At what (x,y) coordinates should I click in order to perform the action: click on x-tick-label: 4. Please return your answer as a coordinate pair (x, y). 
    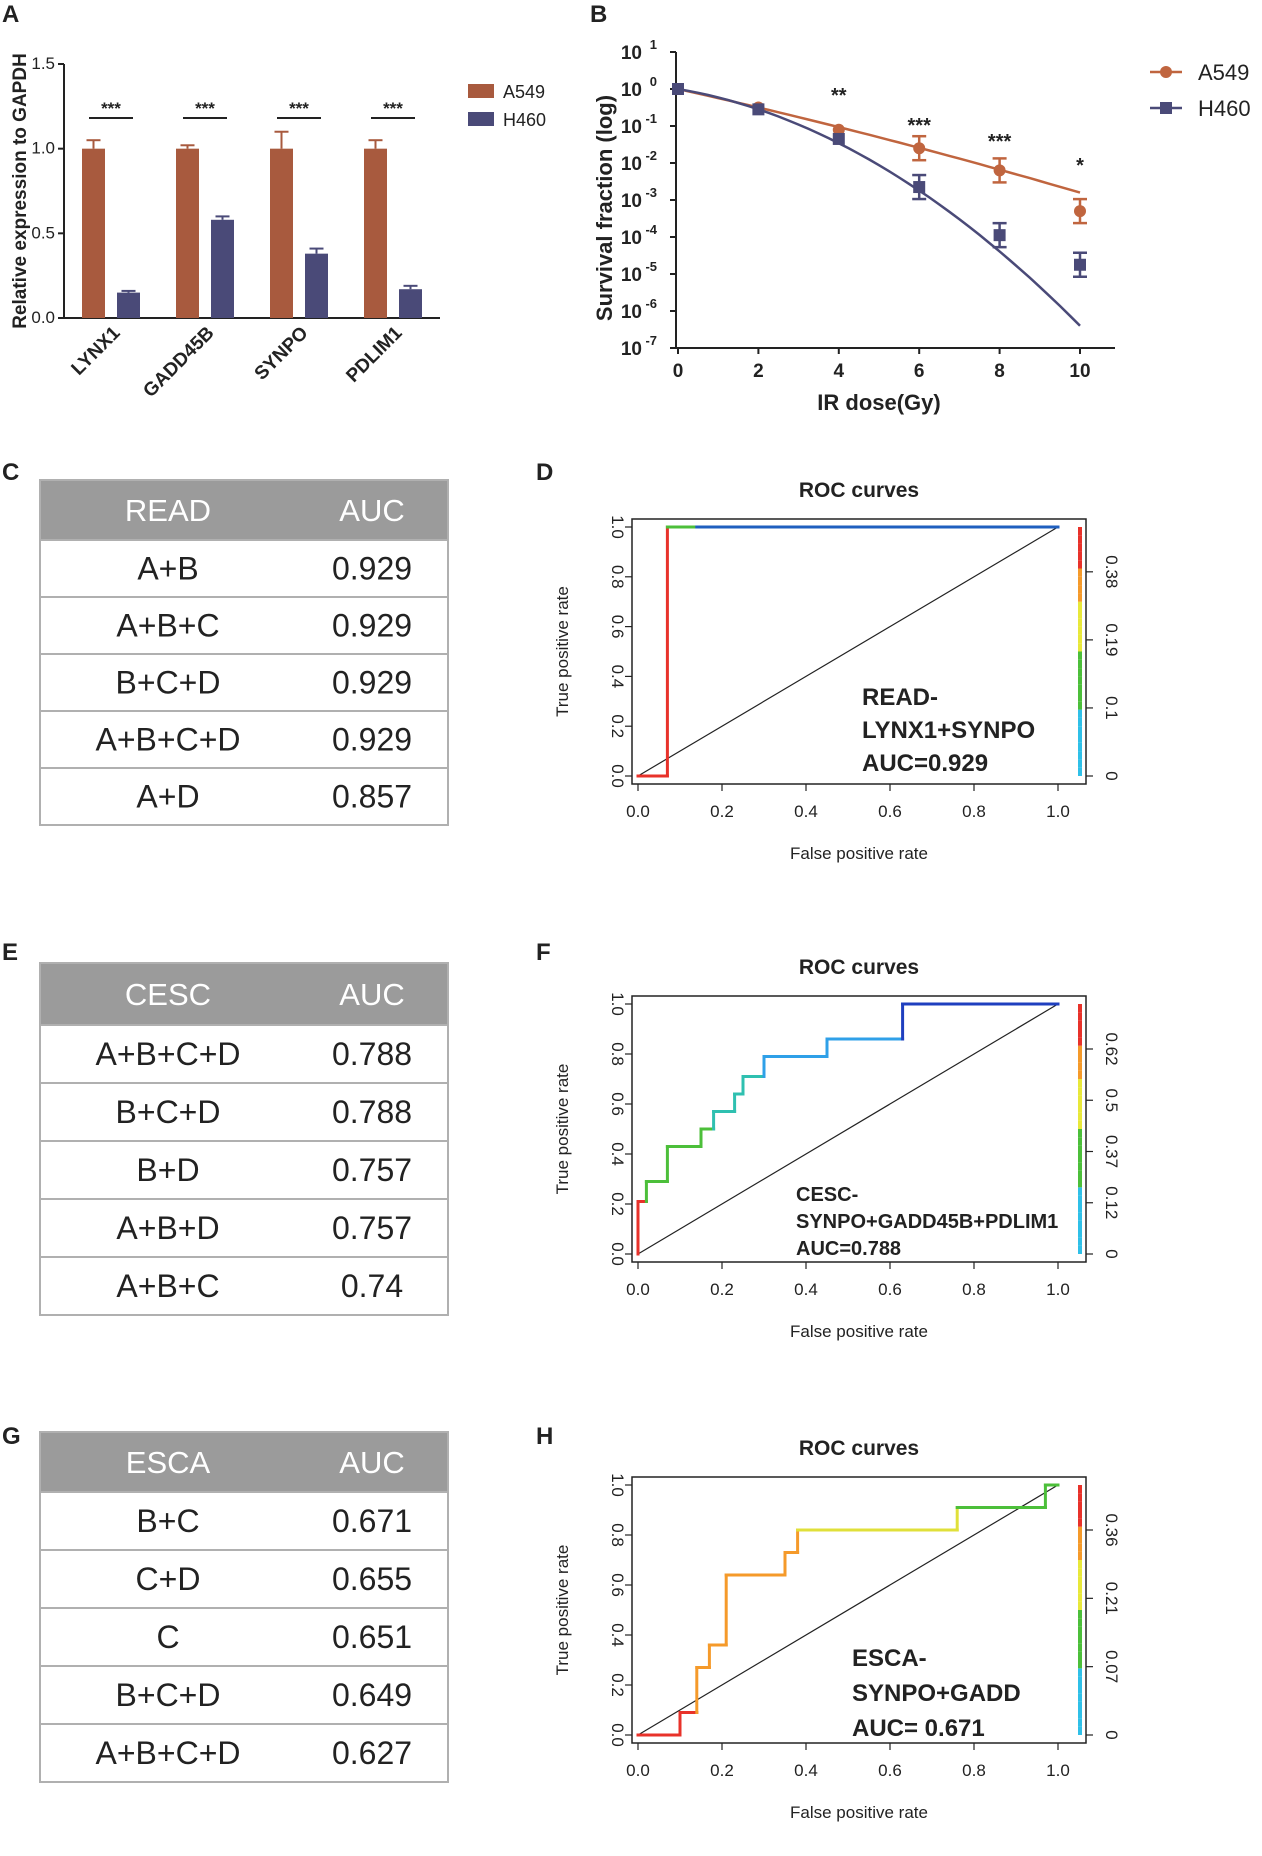
    Looking at the image, I should click on (839, 371).